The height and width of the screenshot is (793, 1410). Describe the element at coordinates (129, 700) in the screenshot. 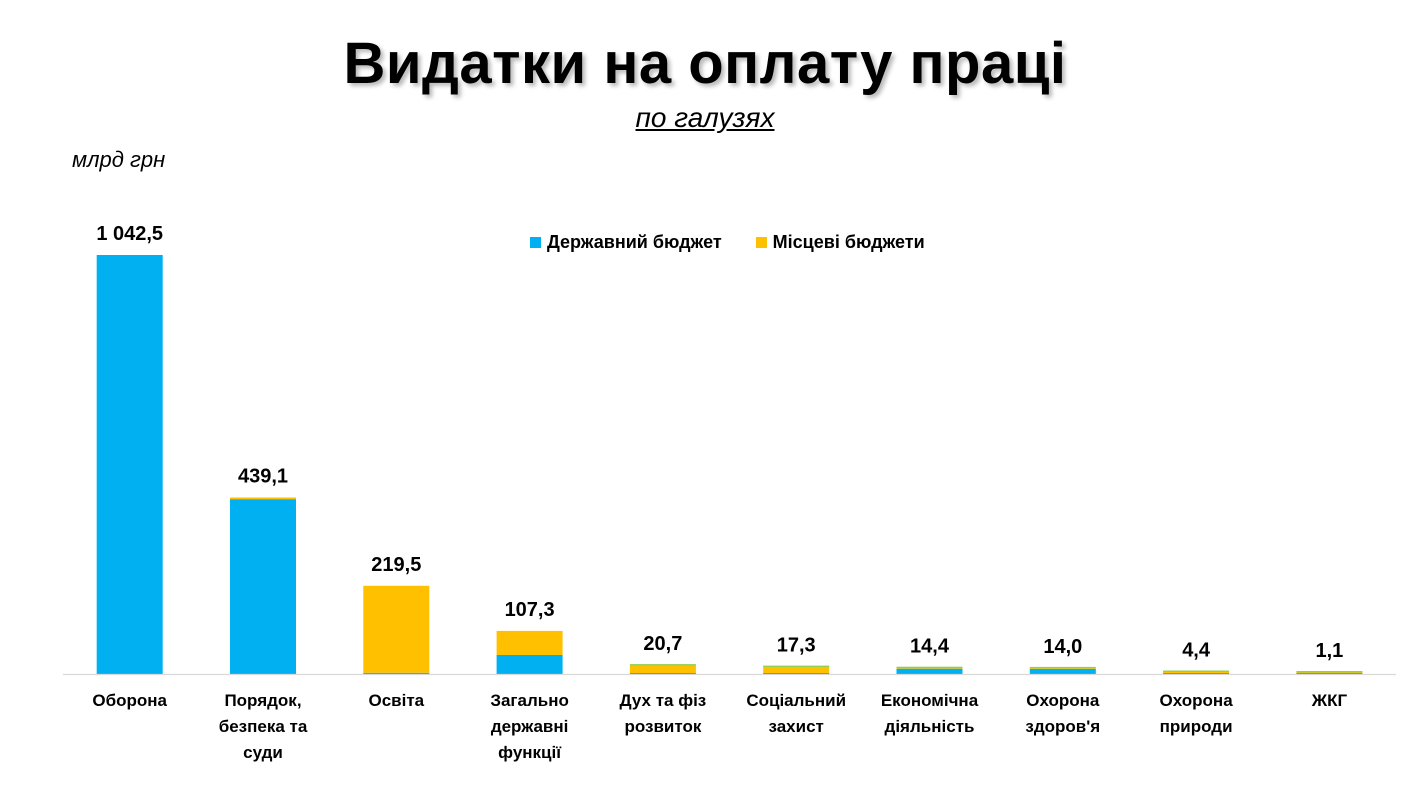

I see `category-label-0: Оборона` at that location.